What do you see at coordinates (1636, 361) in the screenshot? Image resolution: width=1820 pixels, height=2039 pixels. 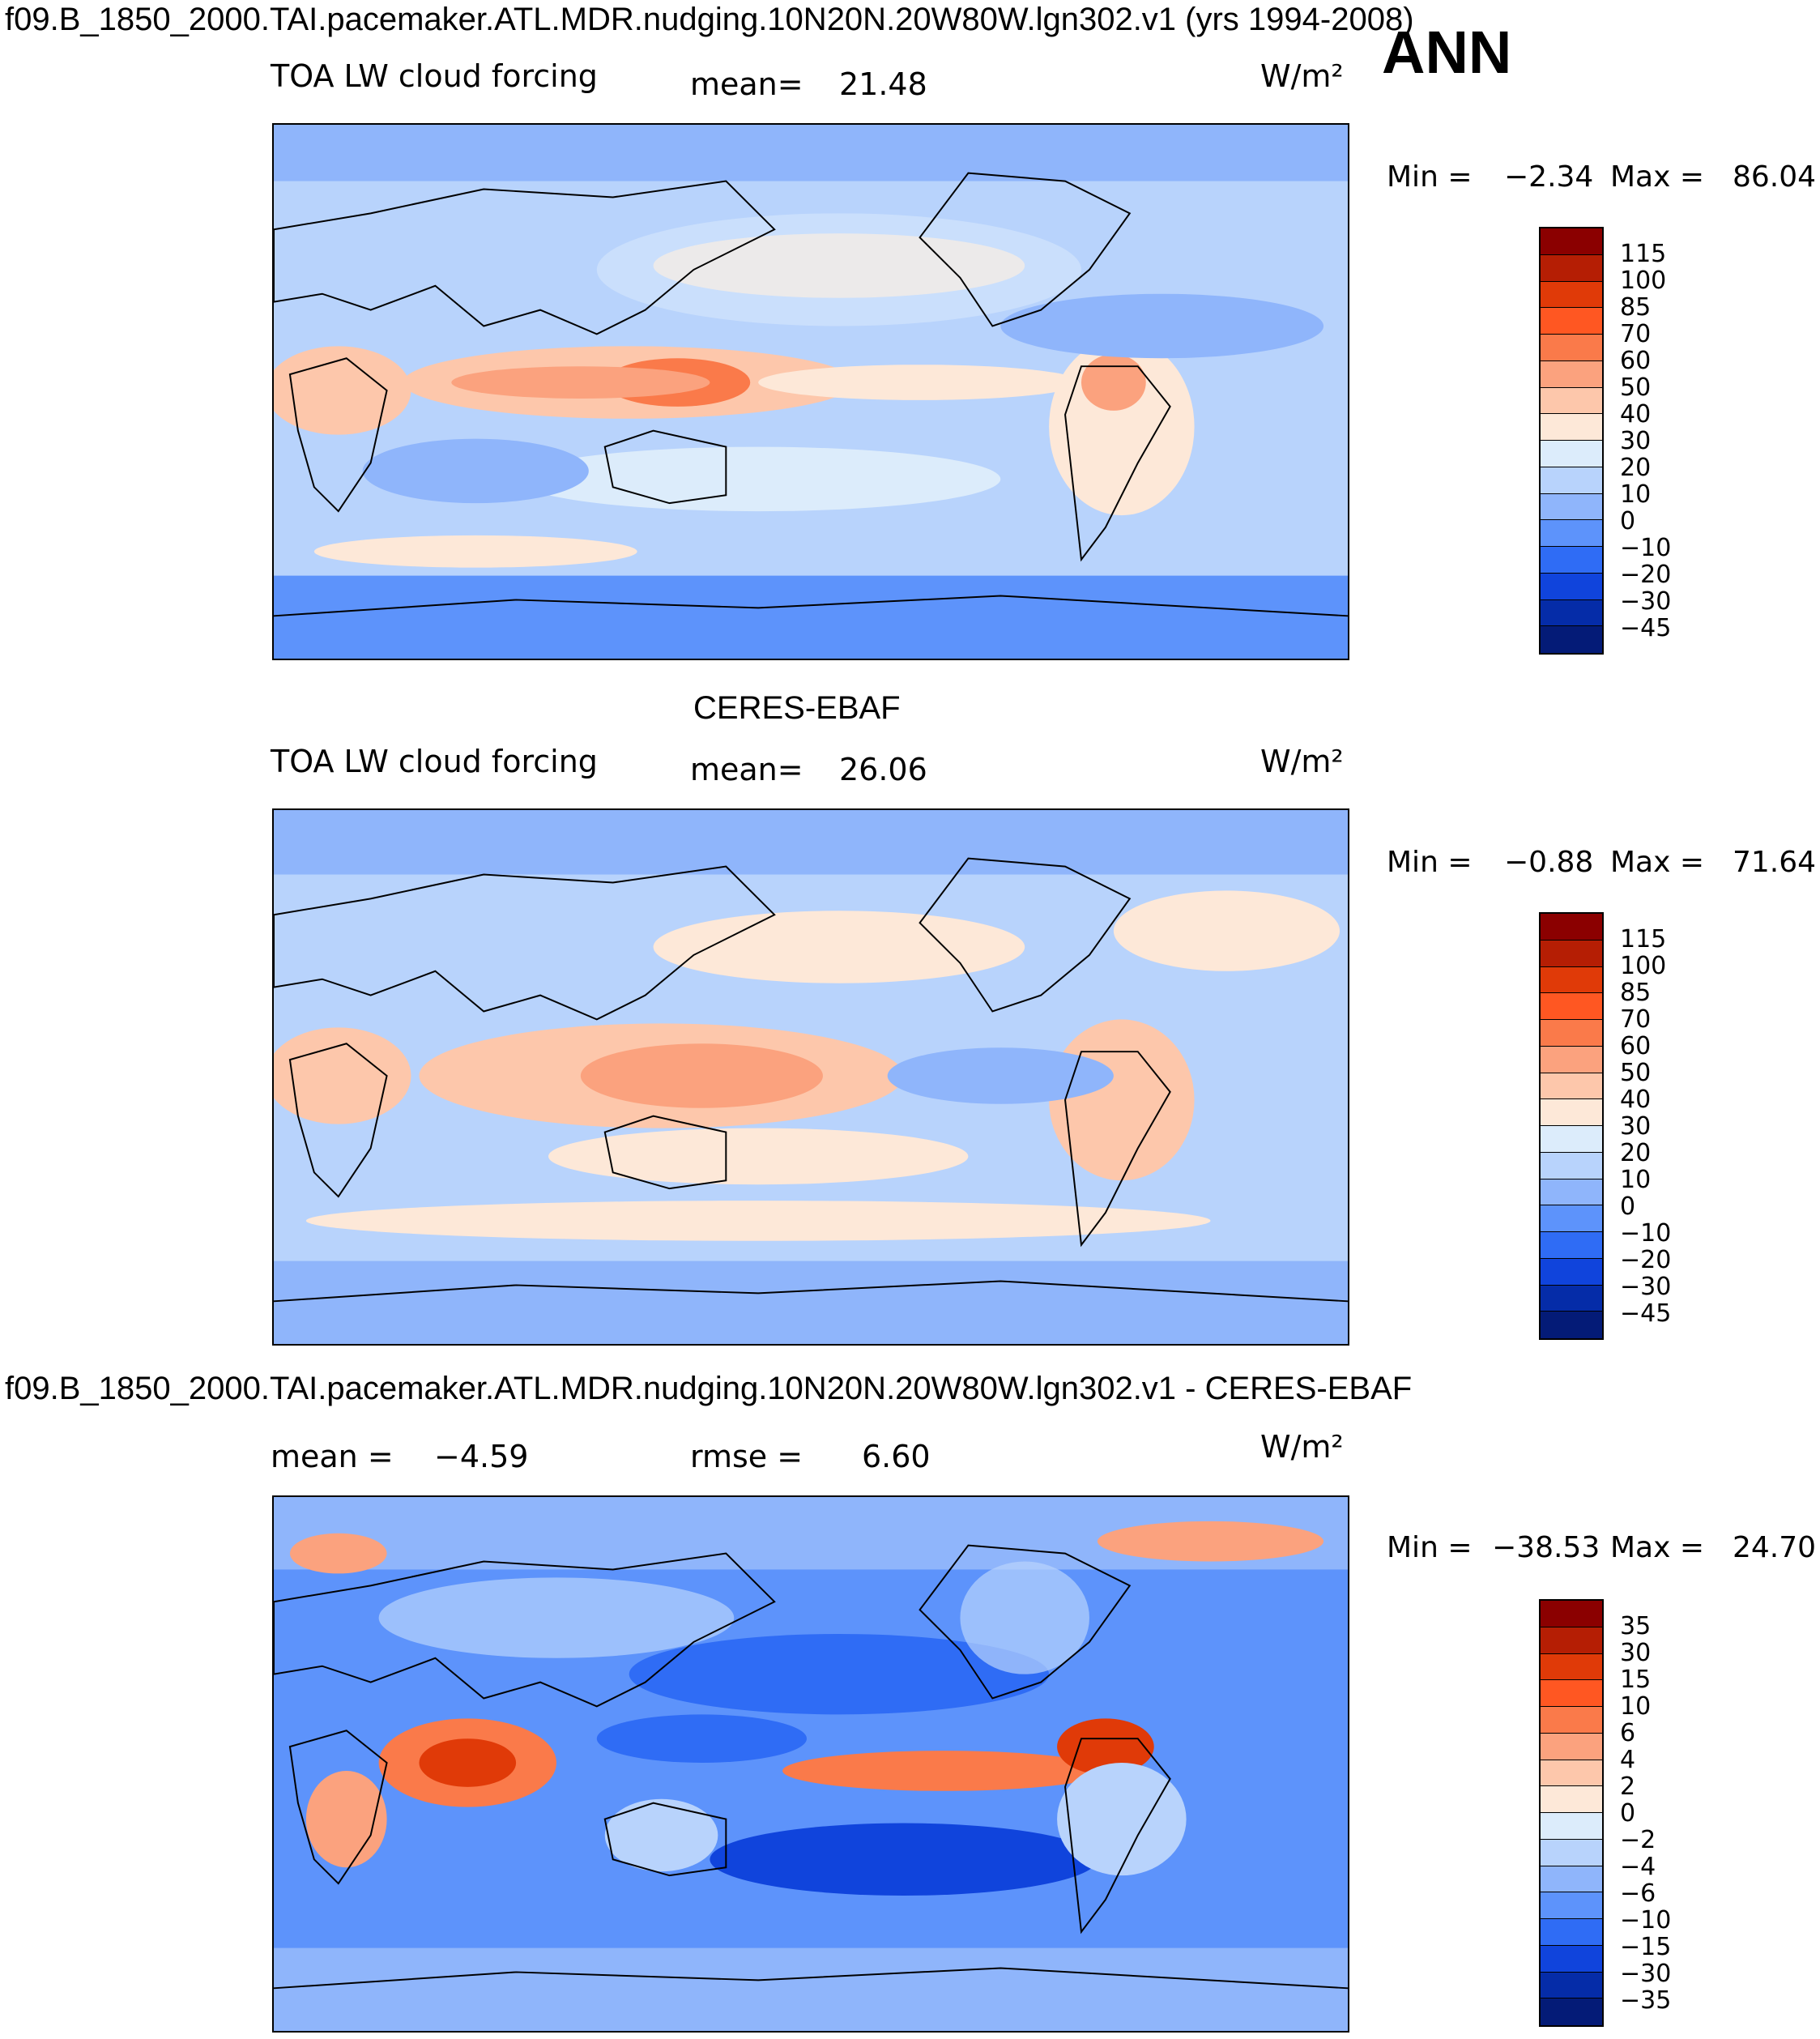 I see `panel1-tick: 60` at bounding box center [1636, 361].